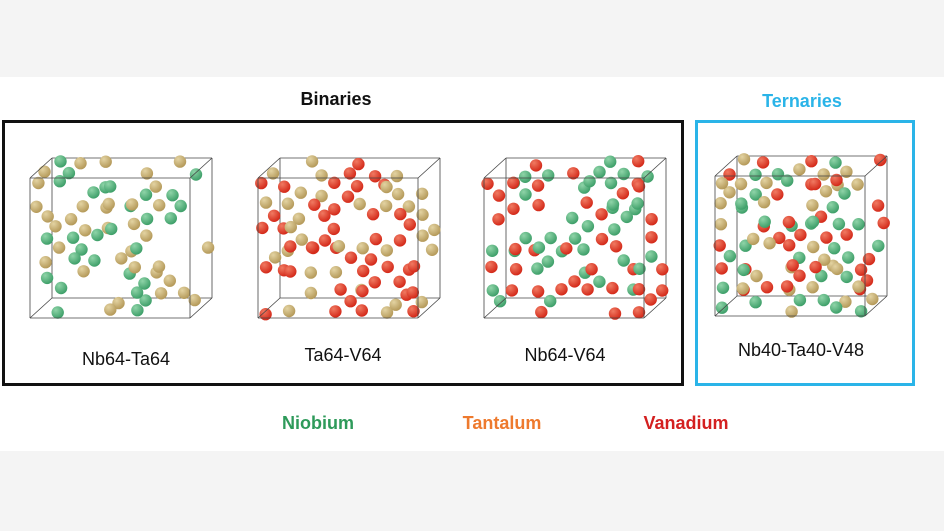 The image size is (944, 531). Describe the element at coordinates (502, 423) in the screenshot. I see `legend-tantalum: Tantalum` at that location.